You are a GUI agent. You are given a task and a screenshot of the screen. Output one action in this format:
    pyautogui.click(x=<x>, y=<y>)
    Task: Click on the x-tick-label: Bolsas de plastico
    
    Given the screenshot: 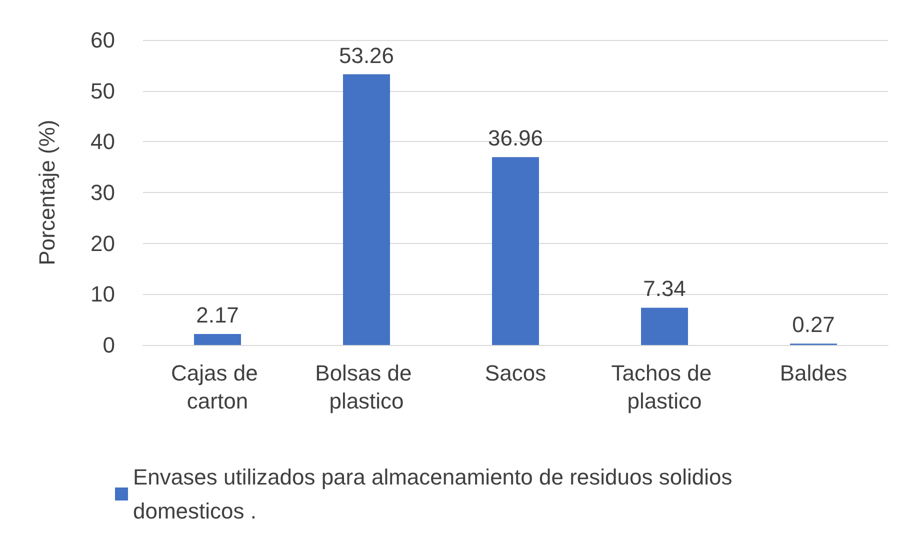 What is the action you would take?
    pyautogui.click(x=366, y=387)
    